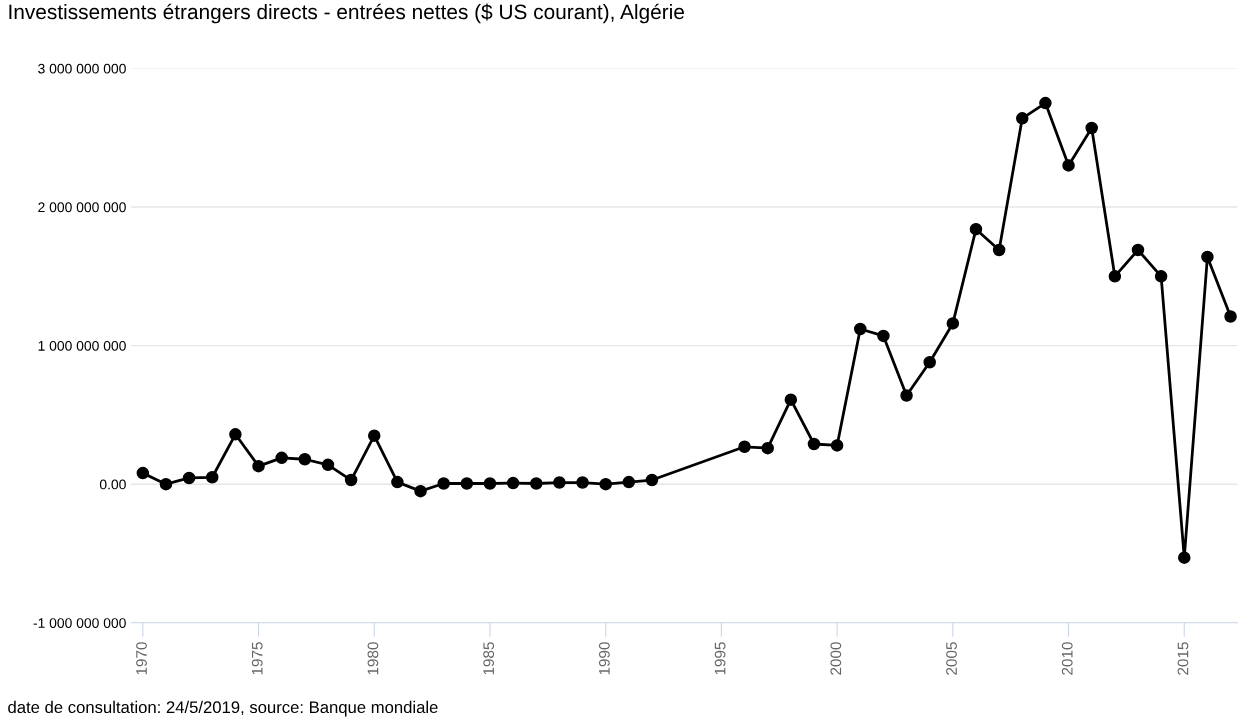  I want to click on x-tick-label: 1990, so click(604, 658).